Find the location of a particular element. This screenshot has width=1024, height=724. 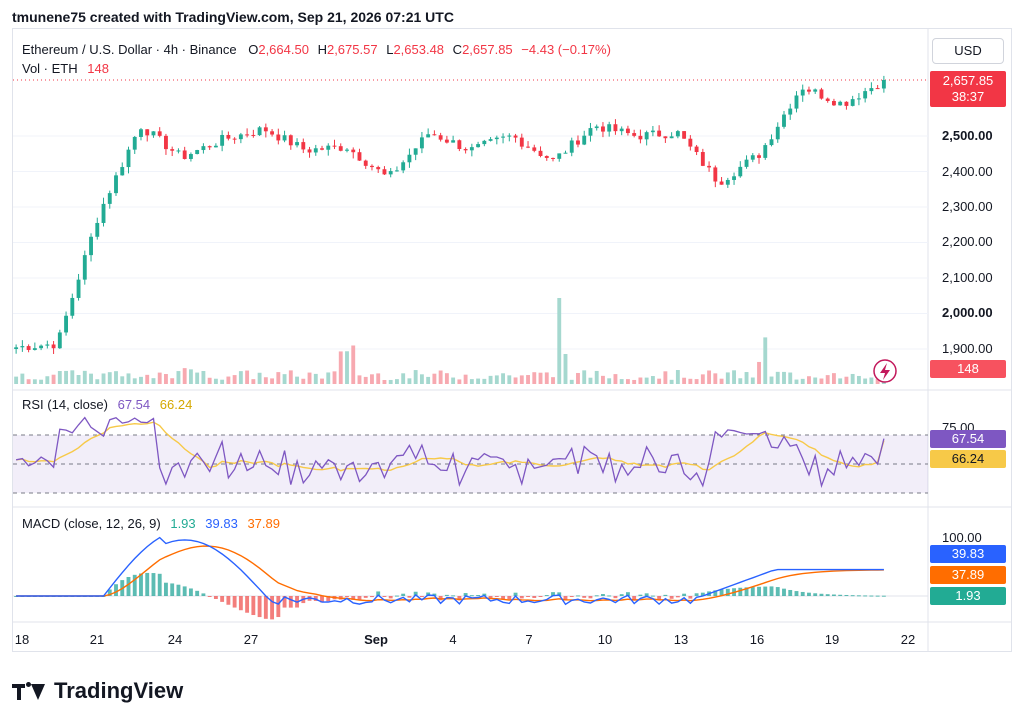

rsi-legend: RSI (14, close) 67.54 66.24 is located at coordinates (107, 404).